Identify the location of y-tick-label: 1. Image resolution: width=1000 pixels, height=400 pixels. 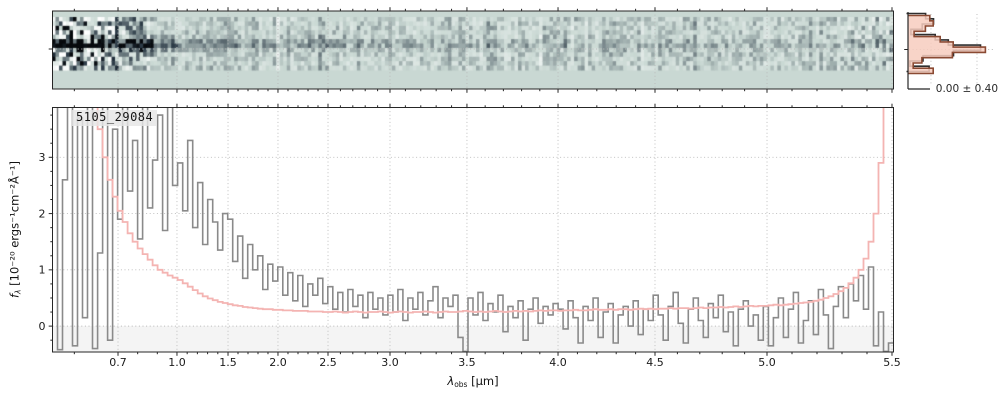
(42, 270).